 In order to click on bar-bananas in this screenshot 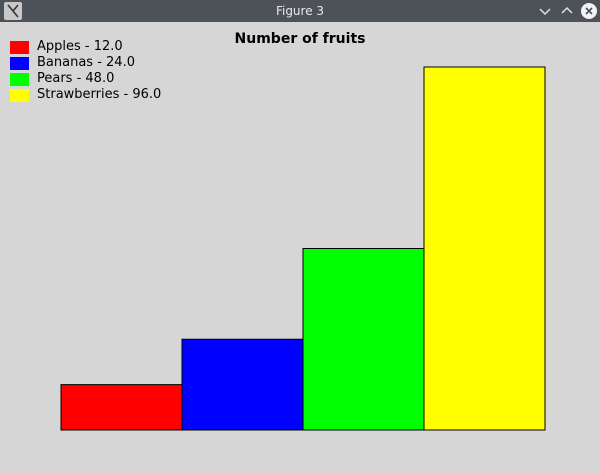, I will do `click(242, 384)`.